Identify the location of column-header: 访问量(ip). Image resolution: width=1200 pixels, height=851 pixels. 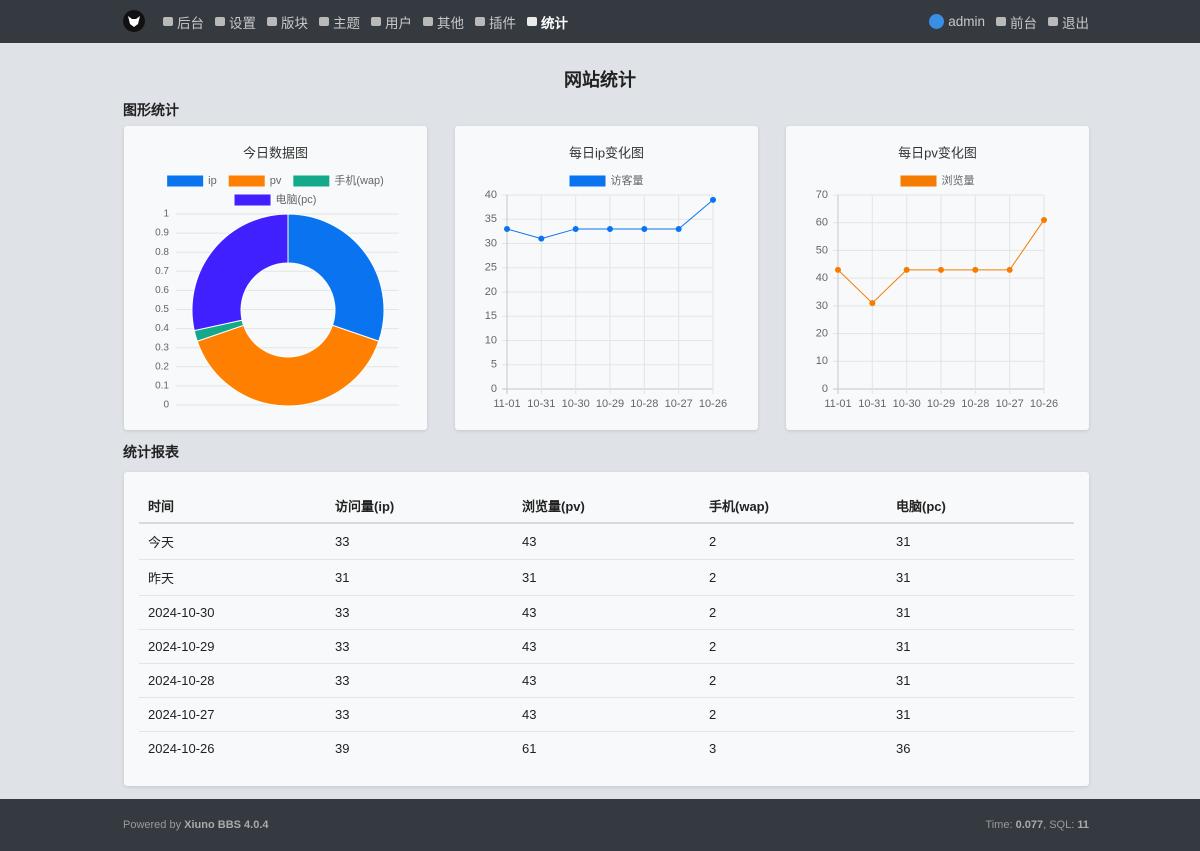
(419, 506).